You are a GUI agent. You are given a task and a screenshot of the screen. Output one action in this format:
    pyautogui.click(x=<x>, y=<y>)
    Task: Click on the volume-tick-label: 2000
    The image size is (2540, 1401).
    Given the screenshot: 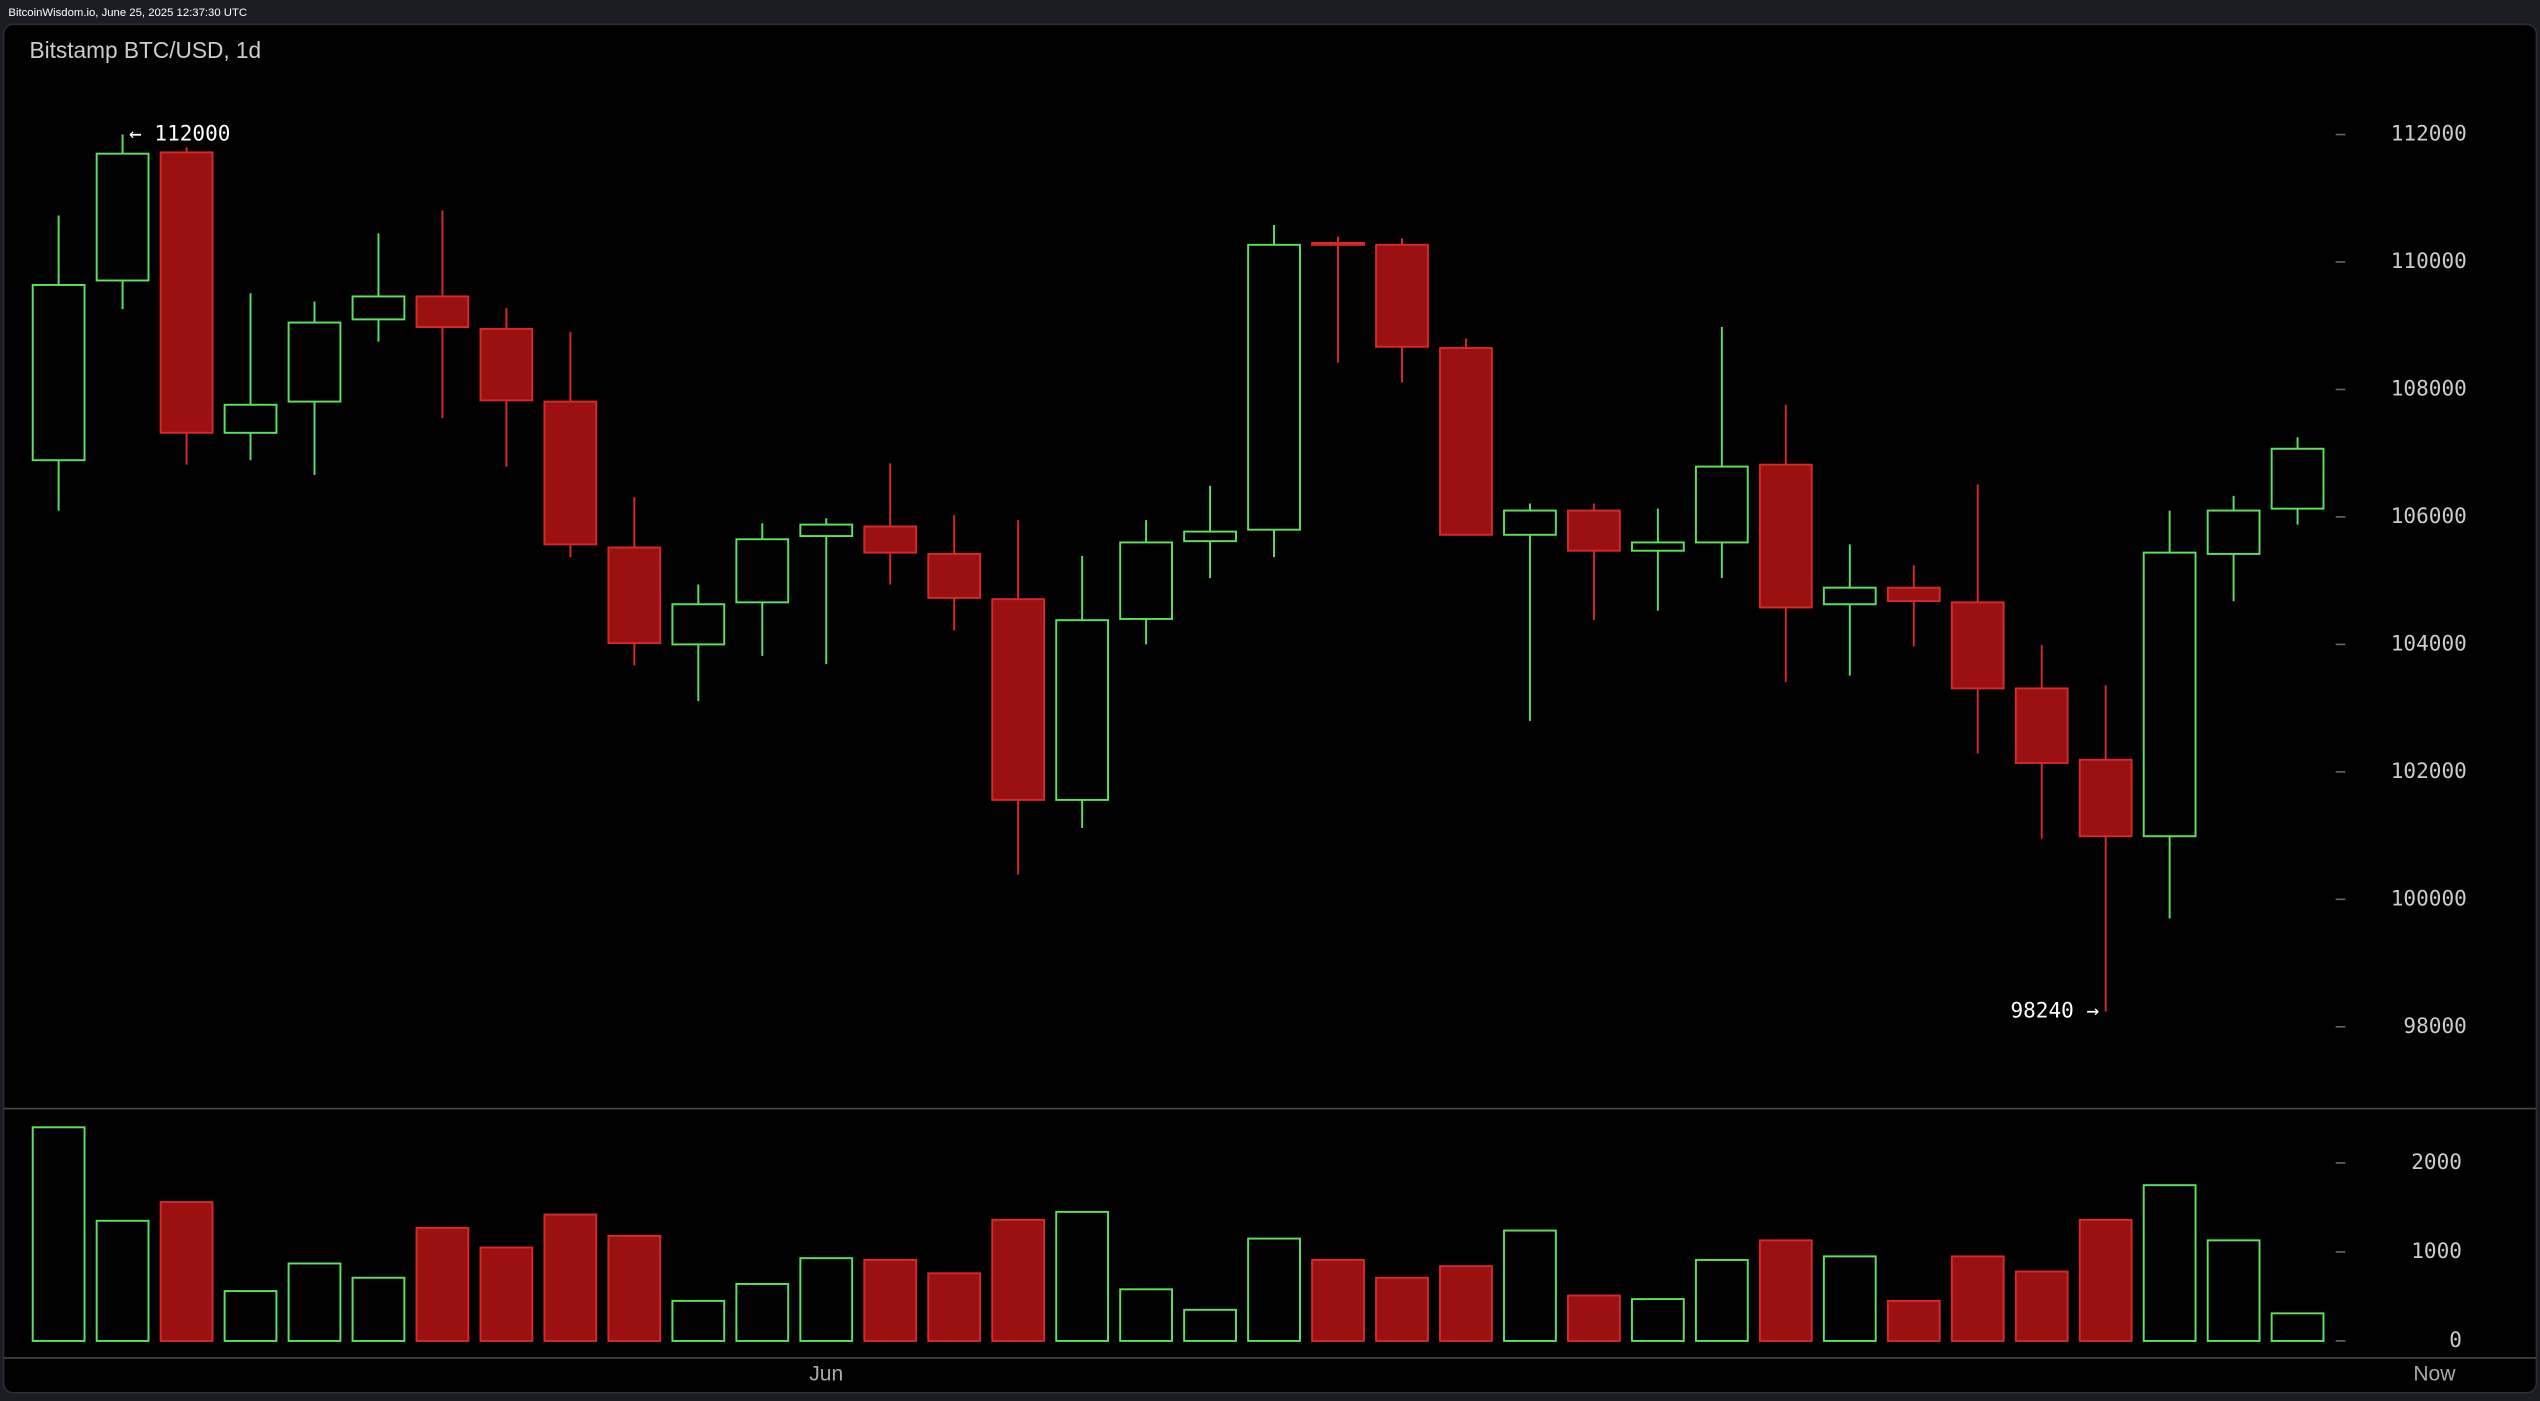 What is the action you would take?
    pyautogui.click(x=2436, y=1161)
    